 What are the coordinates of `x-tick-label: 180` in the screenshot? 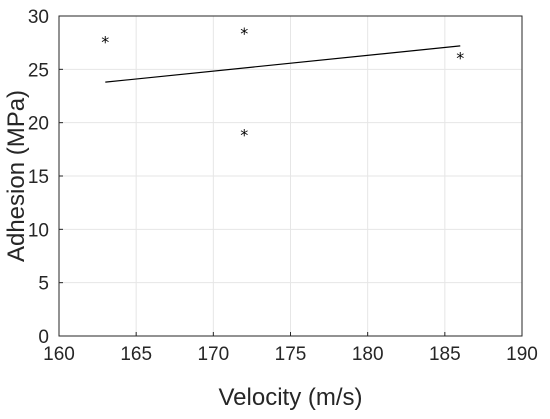 It's located at (368, 354).